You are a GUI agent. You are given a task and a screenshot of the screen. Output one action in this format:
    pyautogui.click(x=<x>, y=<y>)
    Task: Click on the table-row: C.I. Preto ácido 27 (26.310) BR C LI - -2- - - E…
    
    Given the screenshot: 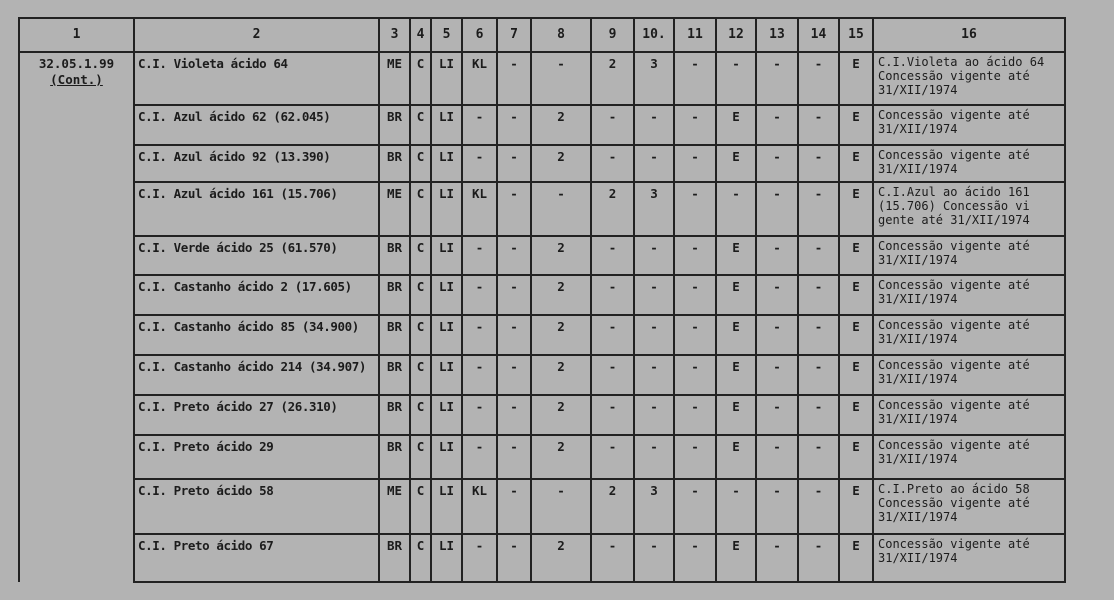 What is the action you would take?
    pyautogui.click(x=542, y=415)
    